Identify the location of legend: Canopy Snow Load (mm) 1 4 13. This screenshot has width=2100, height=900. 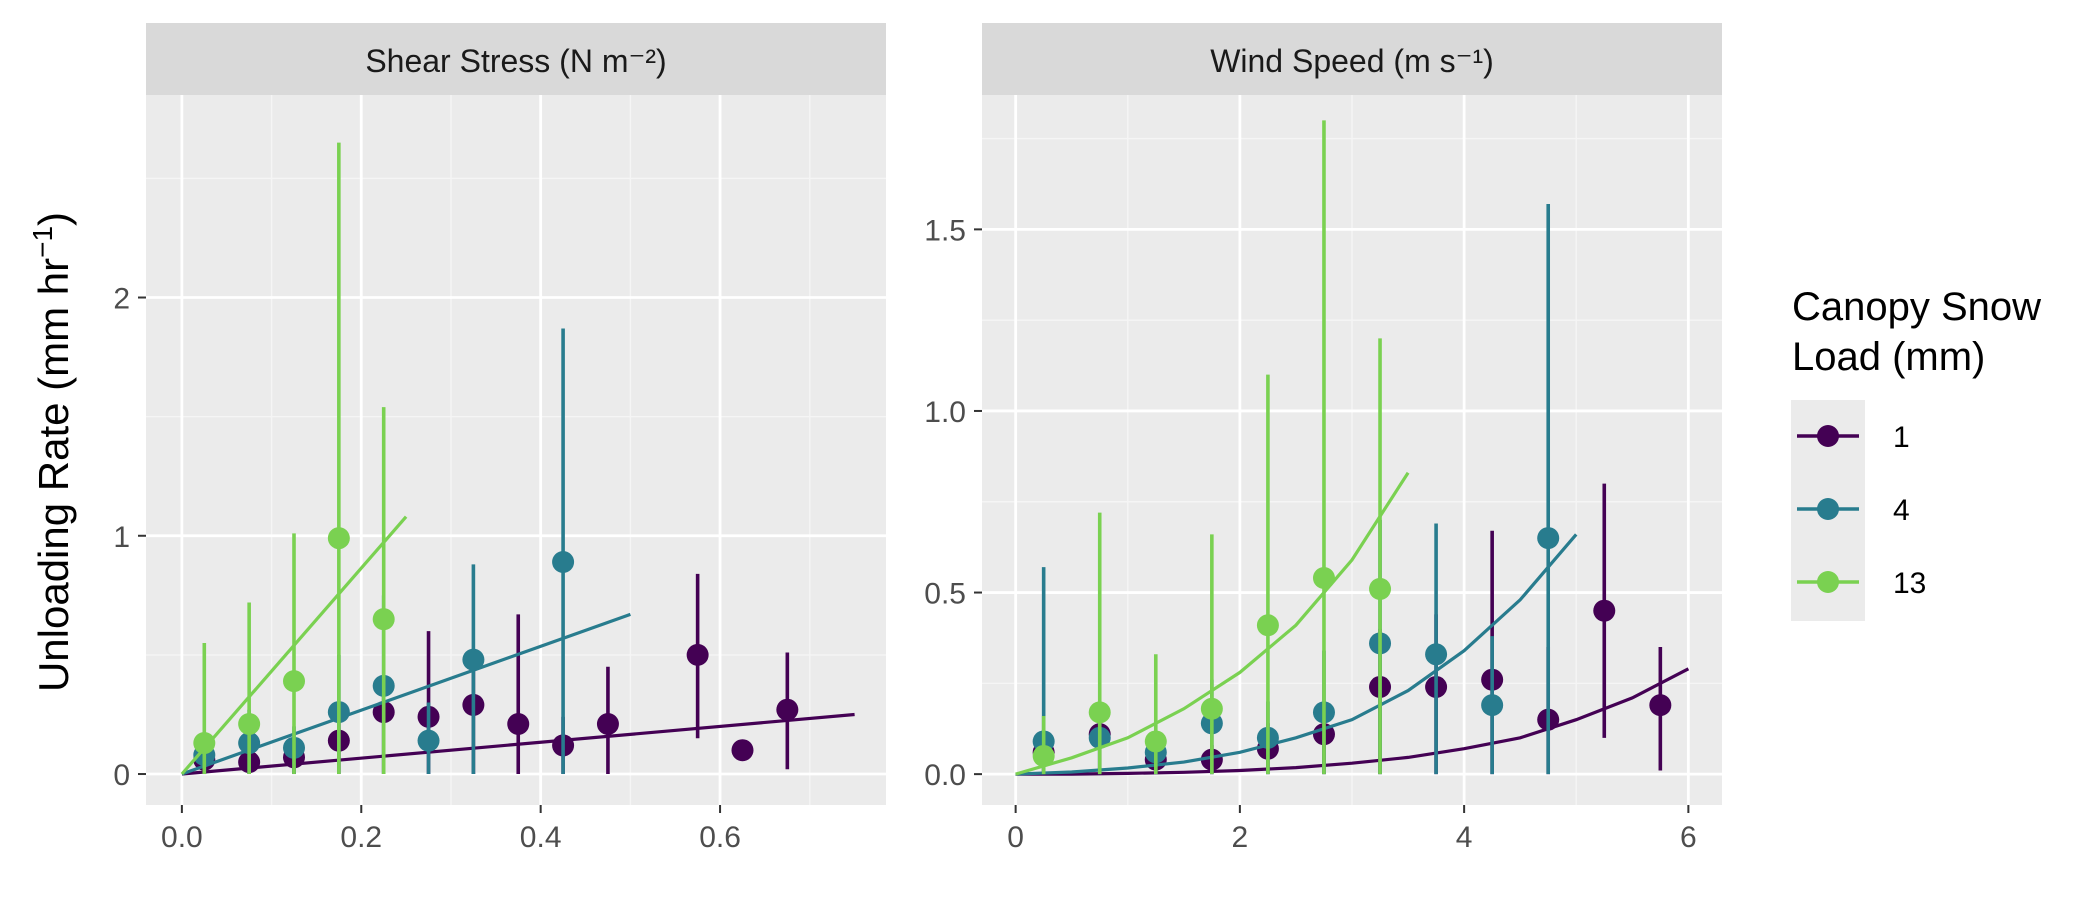
(1916, 453).